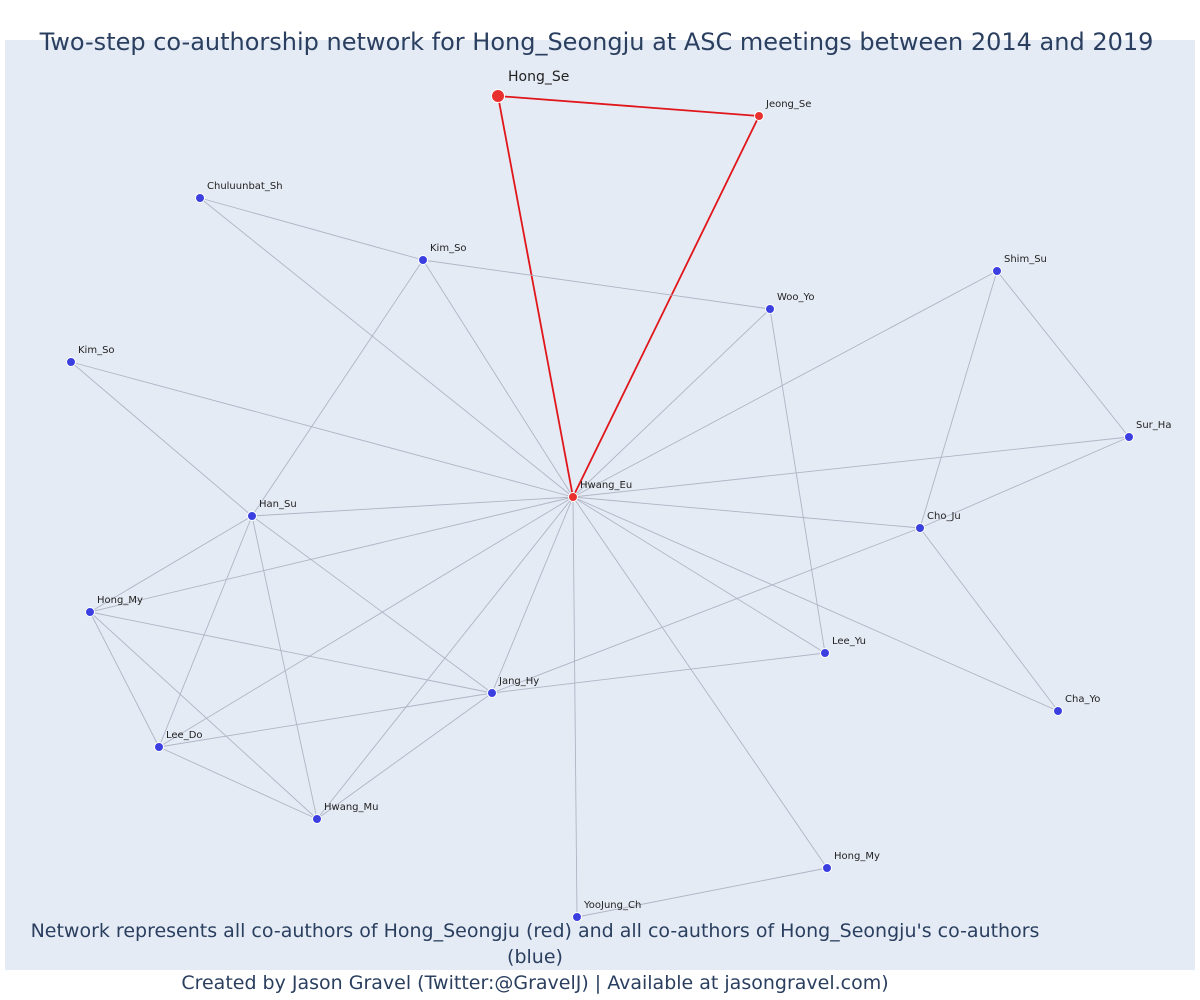  Describe the element at coordinates (1153, 425) in the screenshot. I see `node-label: Sur_Ha` at that location.